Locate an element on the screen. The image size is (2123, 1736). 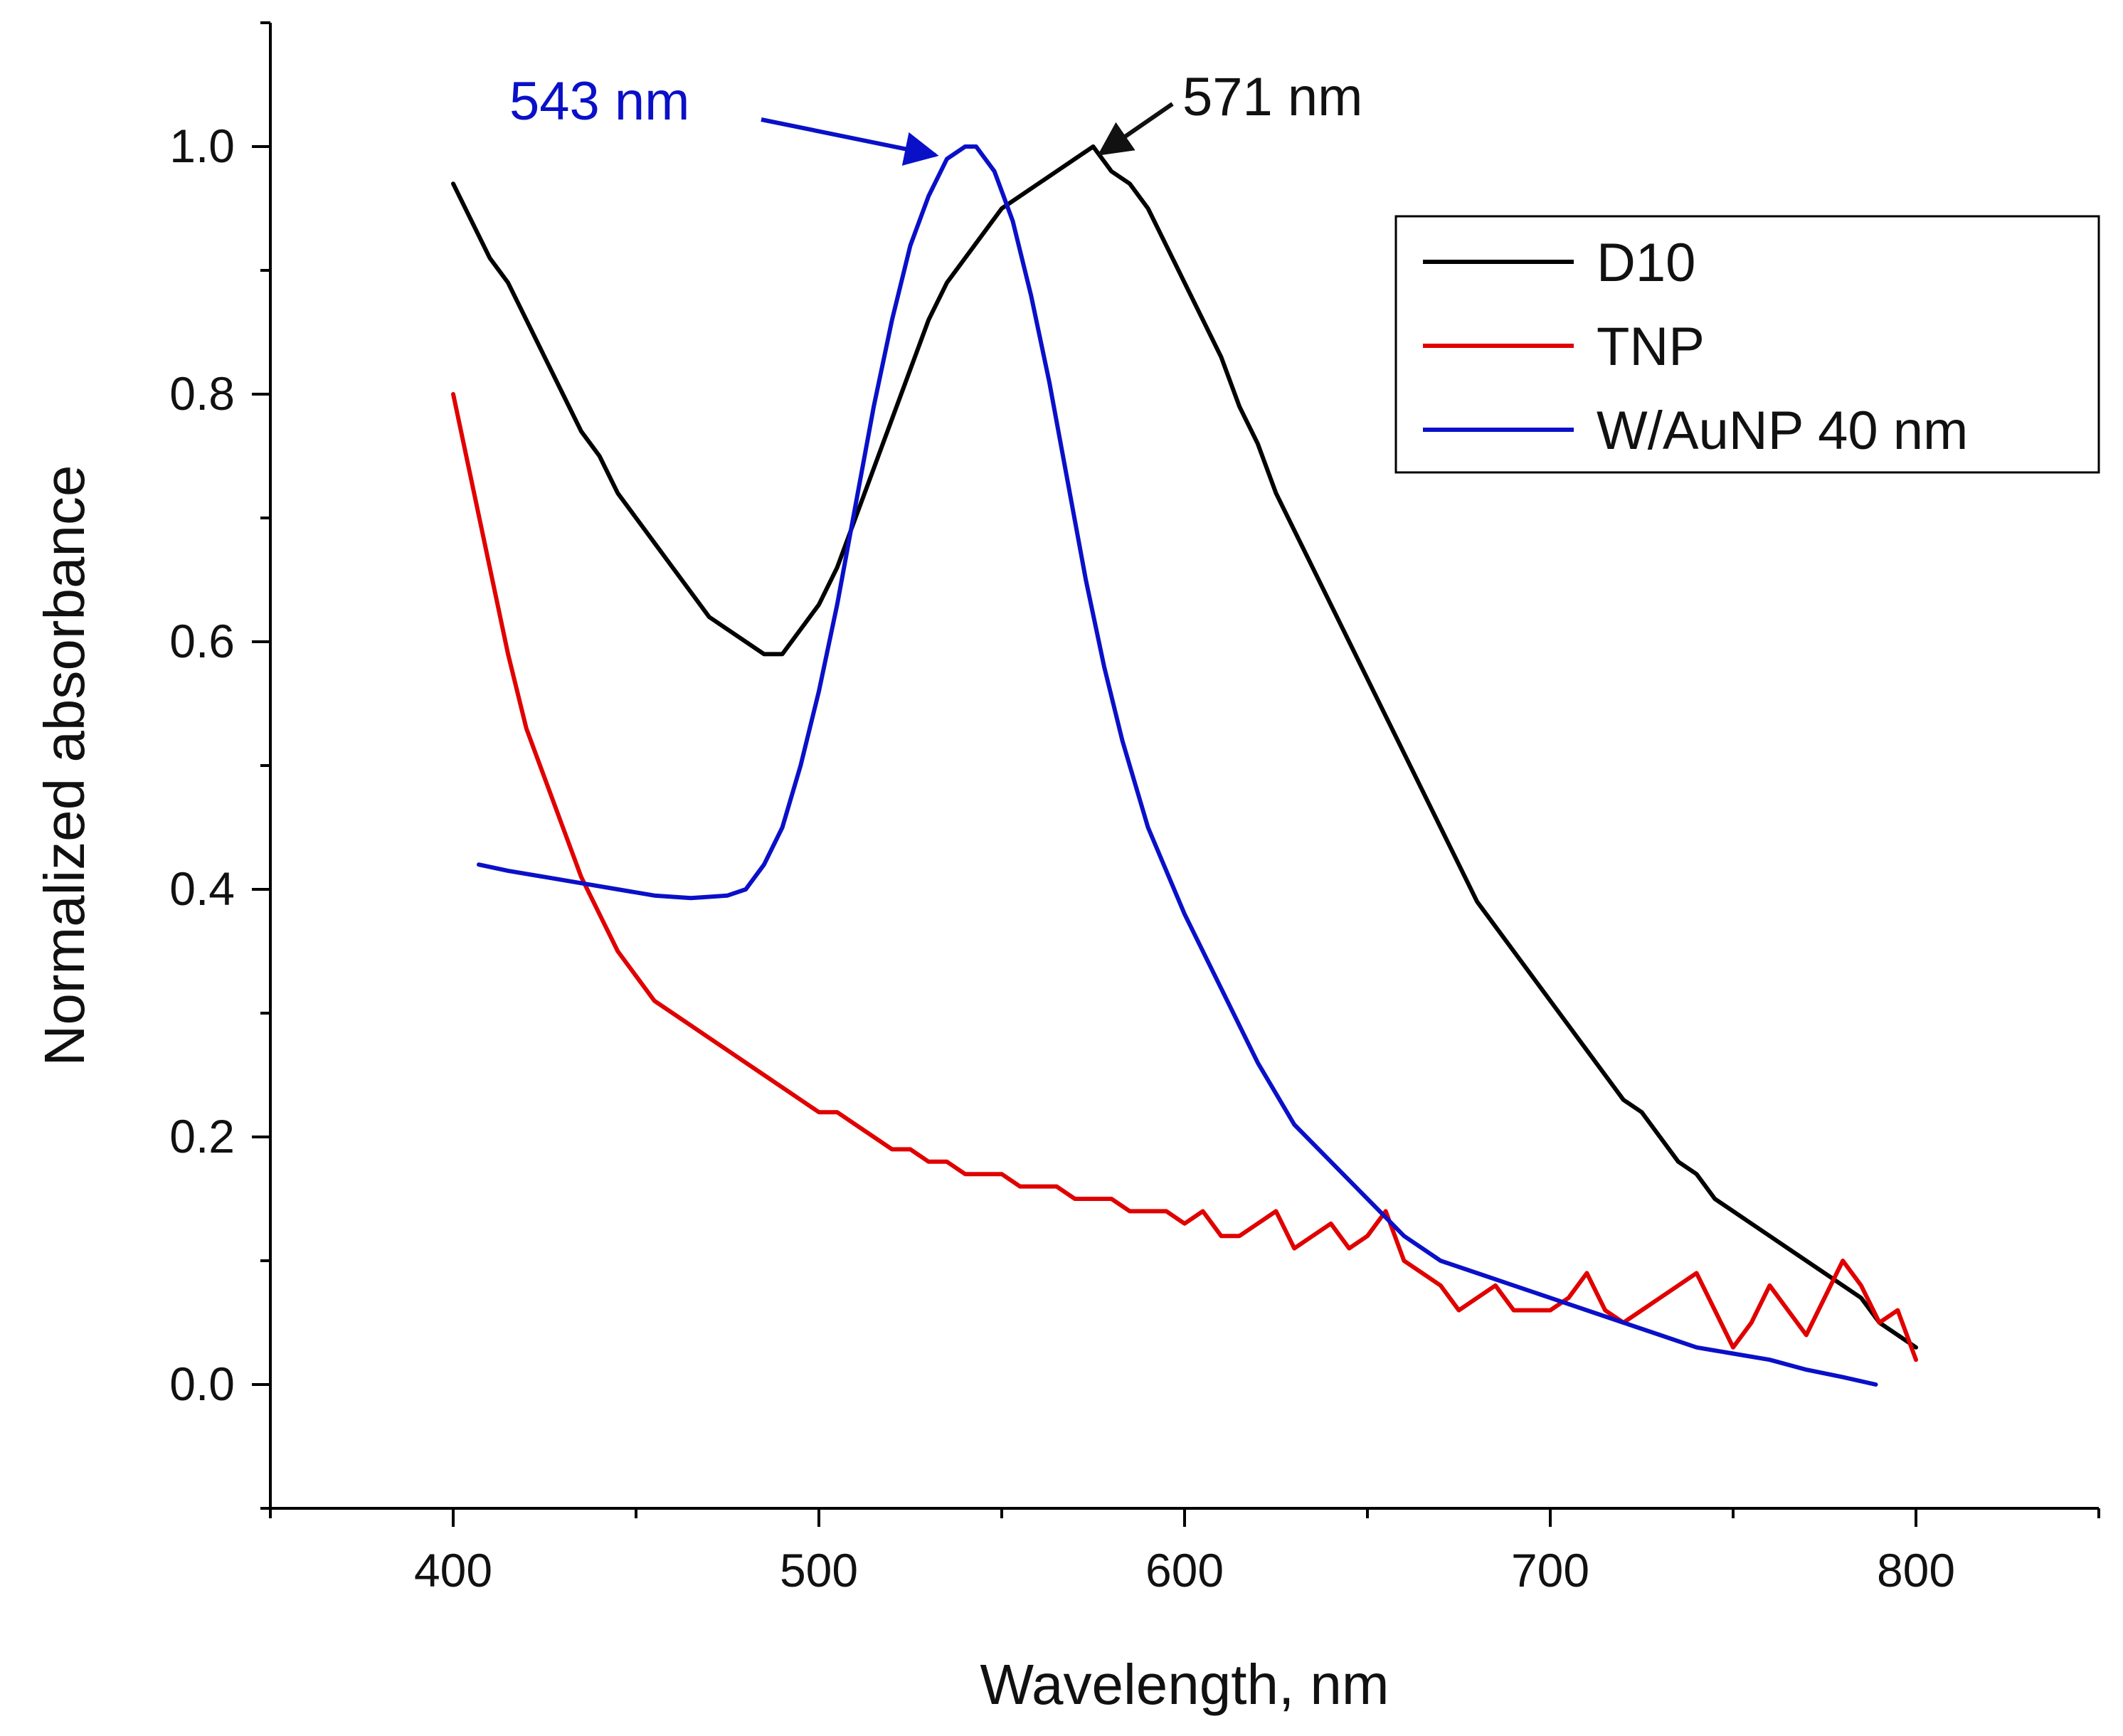
peak-571-label: 571 nm is located at coordinates (1272, 97).